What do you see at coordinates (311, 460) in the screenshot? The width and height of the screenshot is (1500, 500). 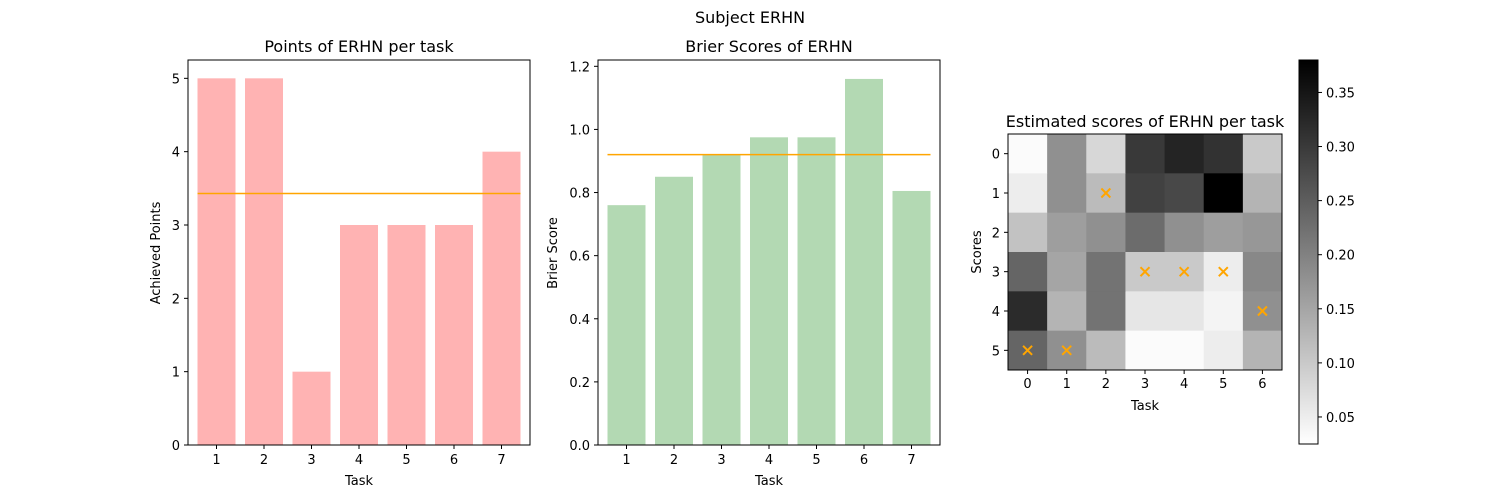 I see `points-x-tick-label: 3` at bounding box center [311, 460].